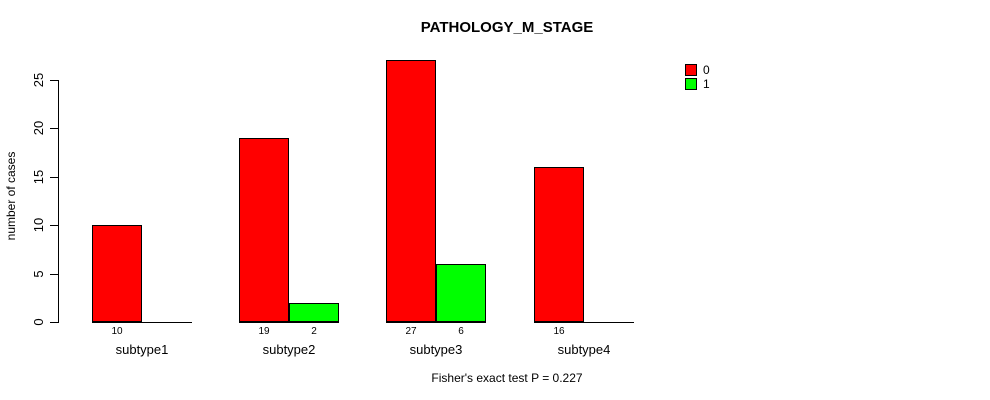 This screenshot has height=400, width=990. Describe the element at coordinates (38, 80) in the screenshot. I see `y-tick-label: 25` at that location.